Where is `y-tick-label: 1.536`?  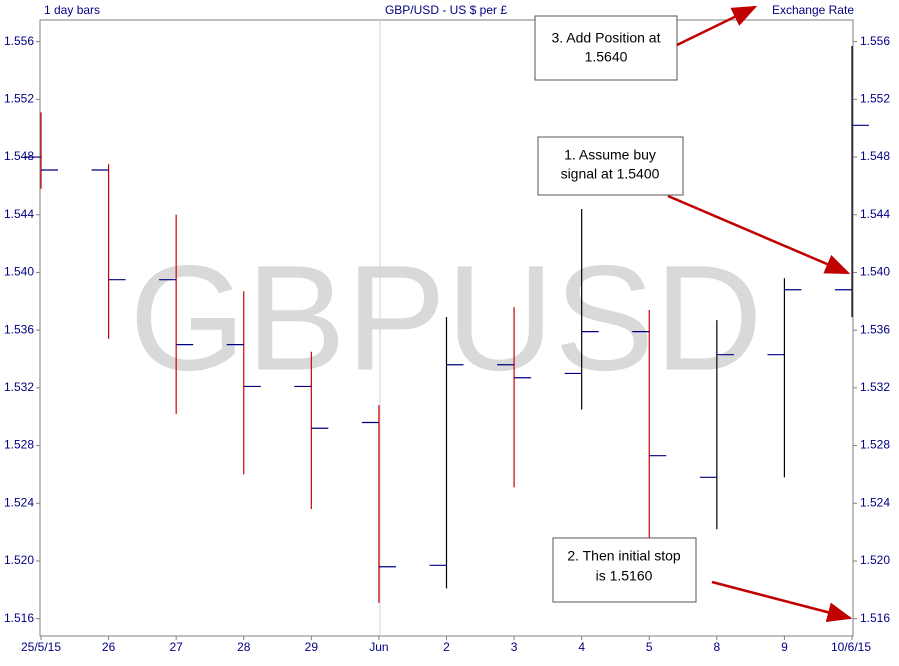
y-tick-label: 1.536 is located at coordinates (19, 329).